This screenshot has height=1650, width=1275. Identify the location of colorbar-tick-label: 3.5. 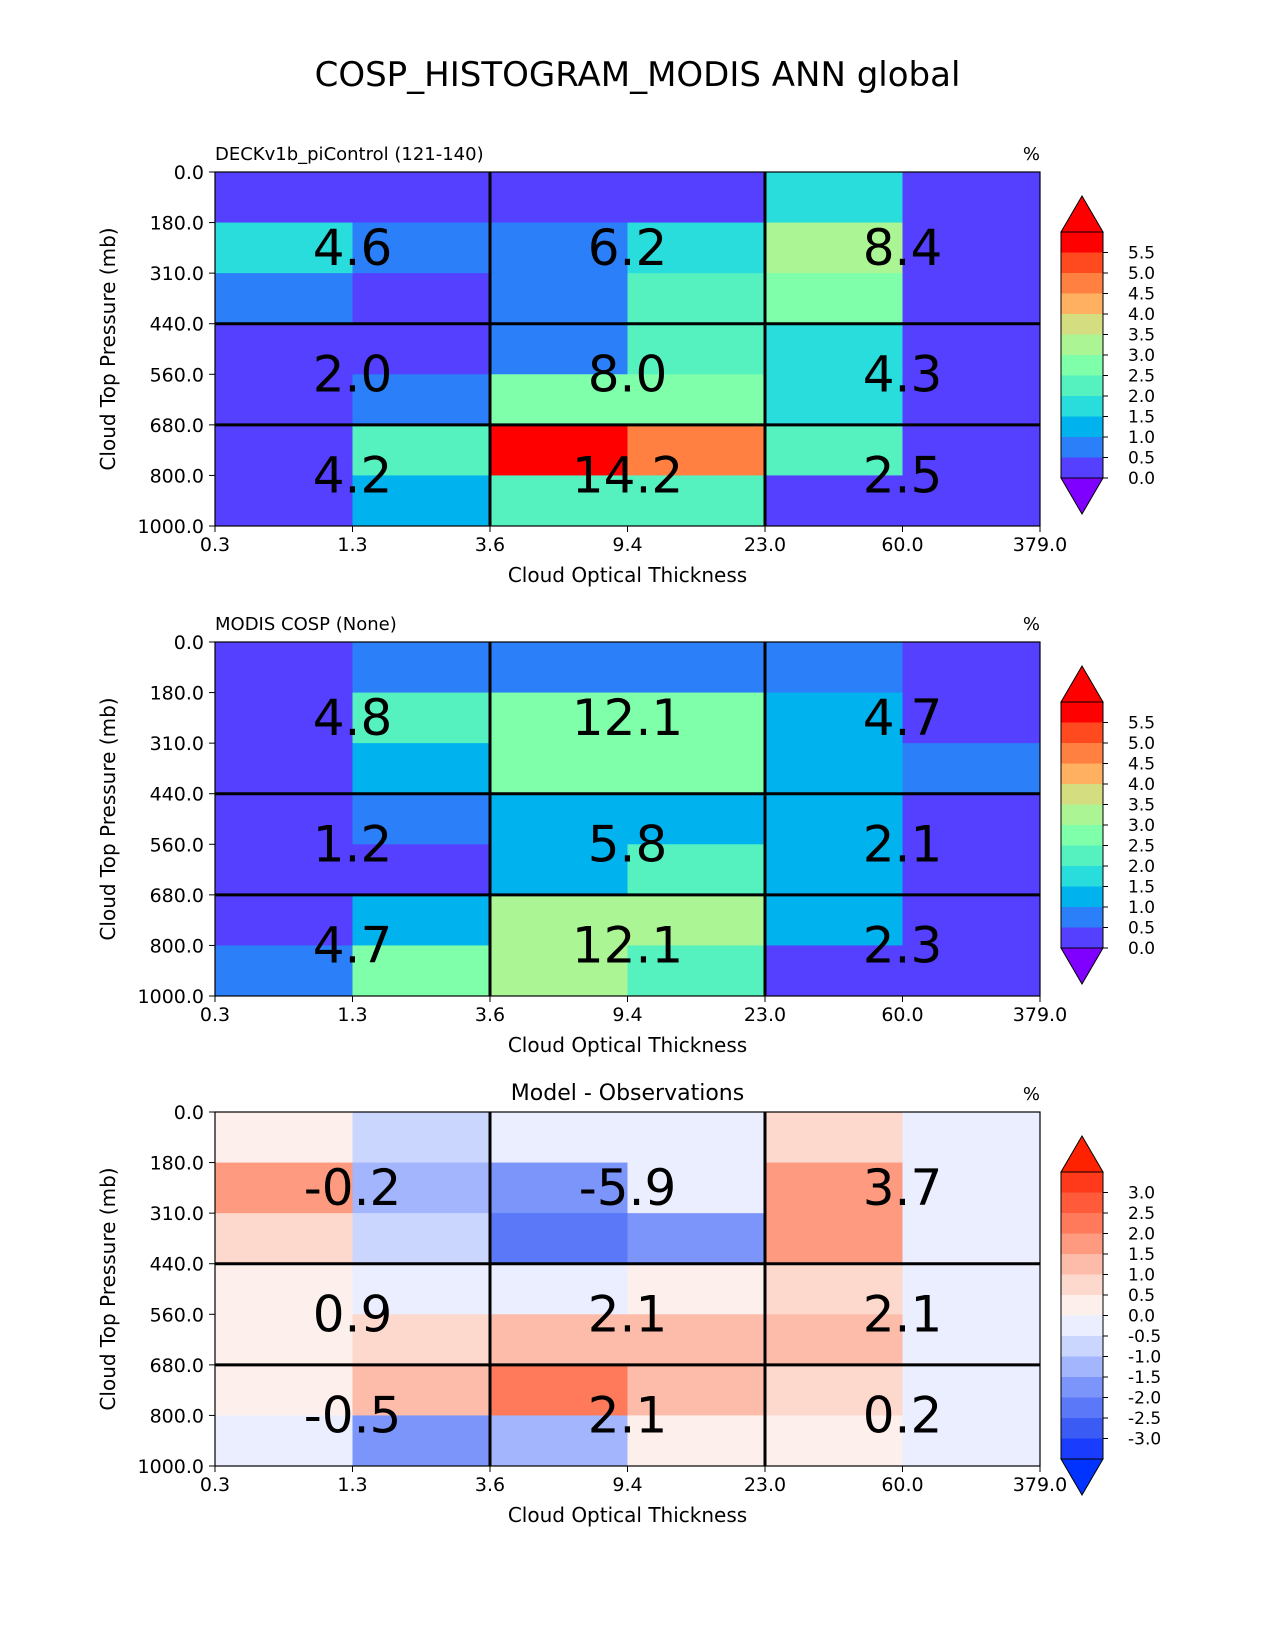
(1141, 336).